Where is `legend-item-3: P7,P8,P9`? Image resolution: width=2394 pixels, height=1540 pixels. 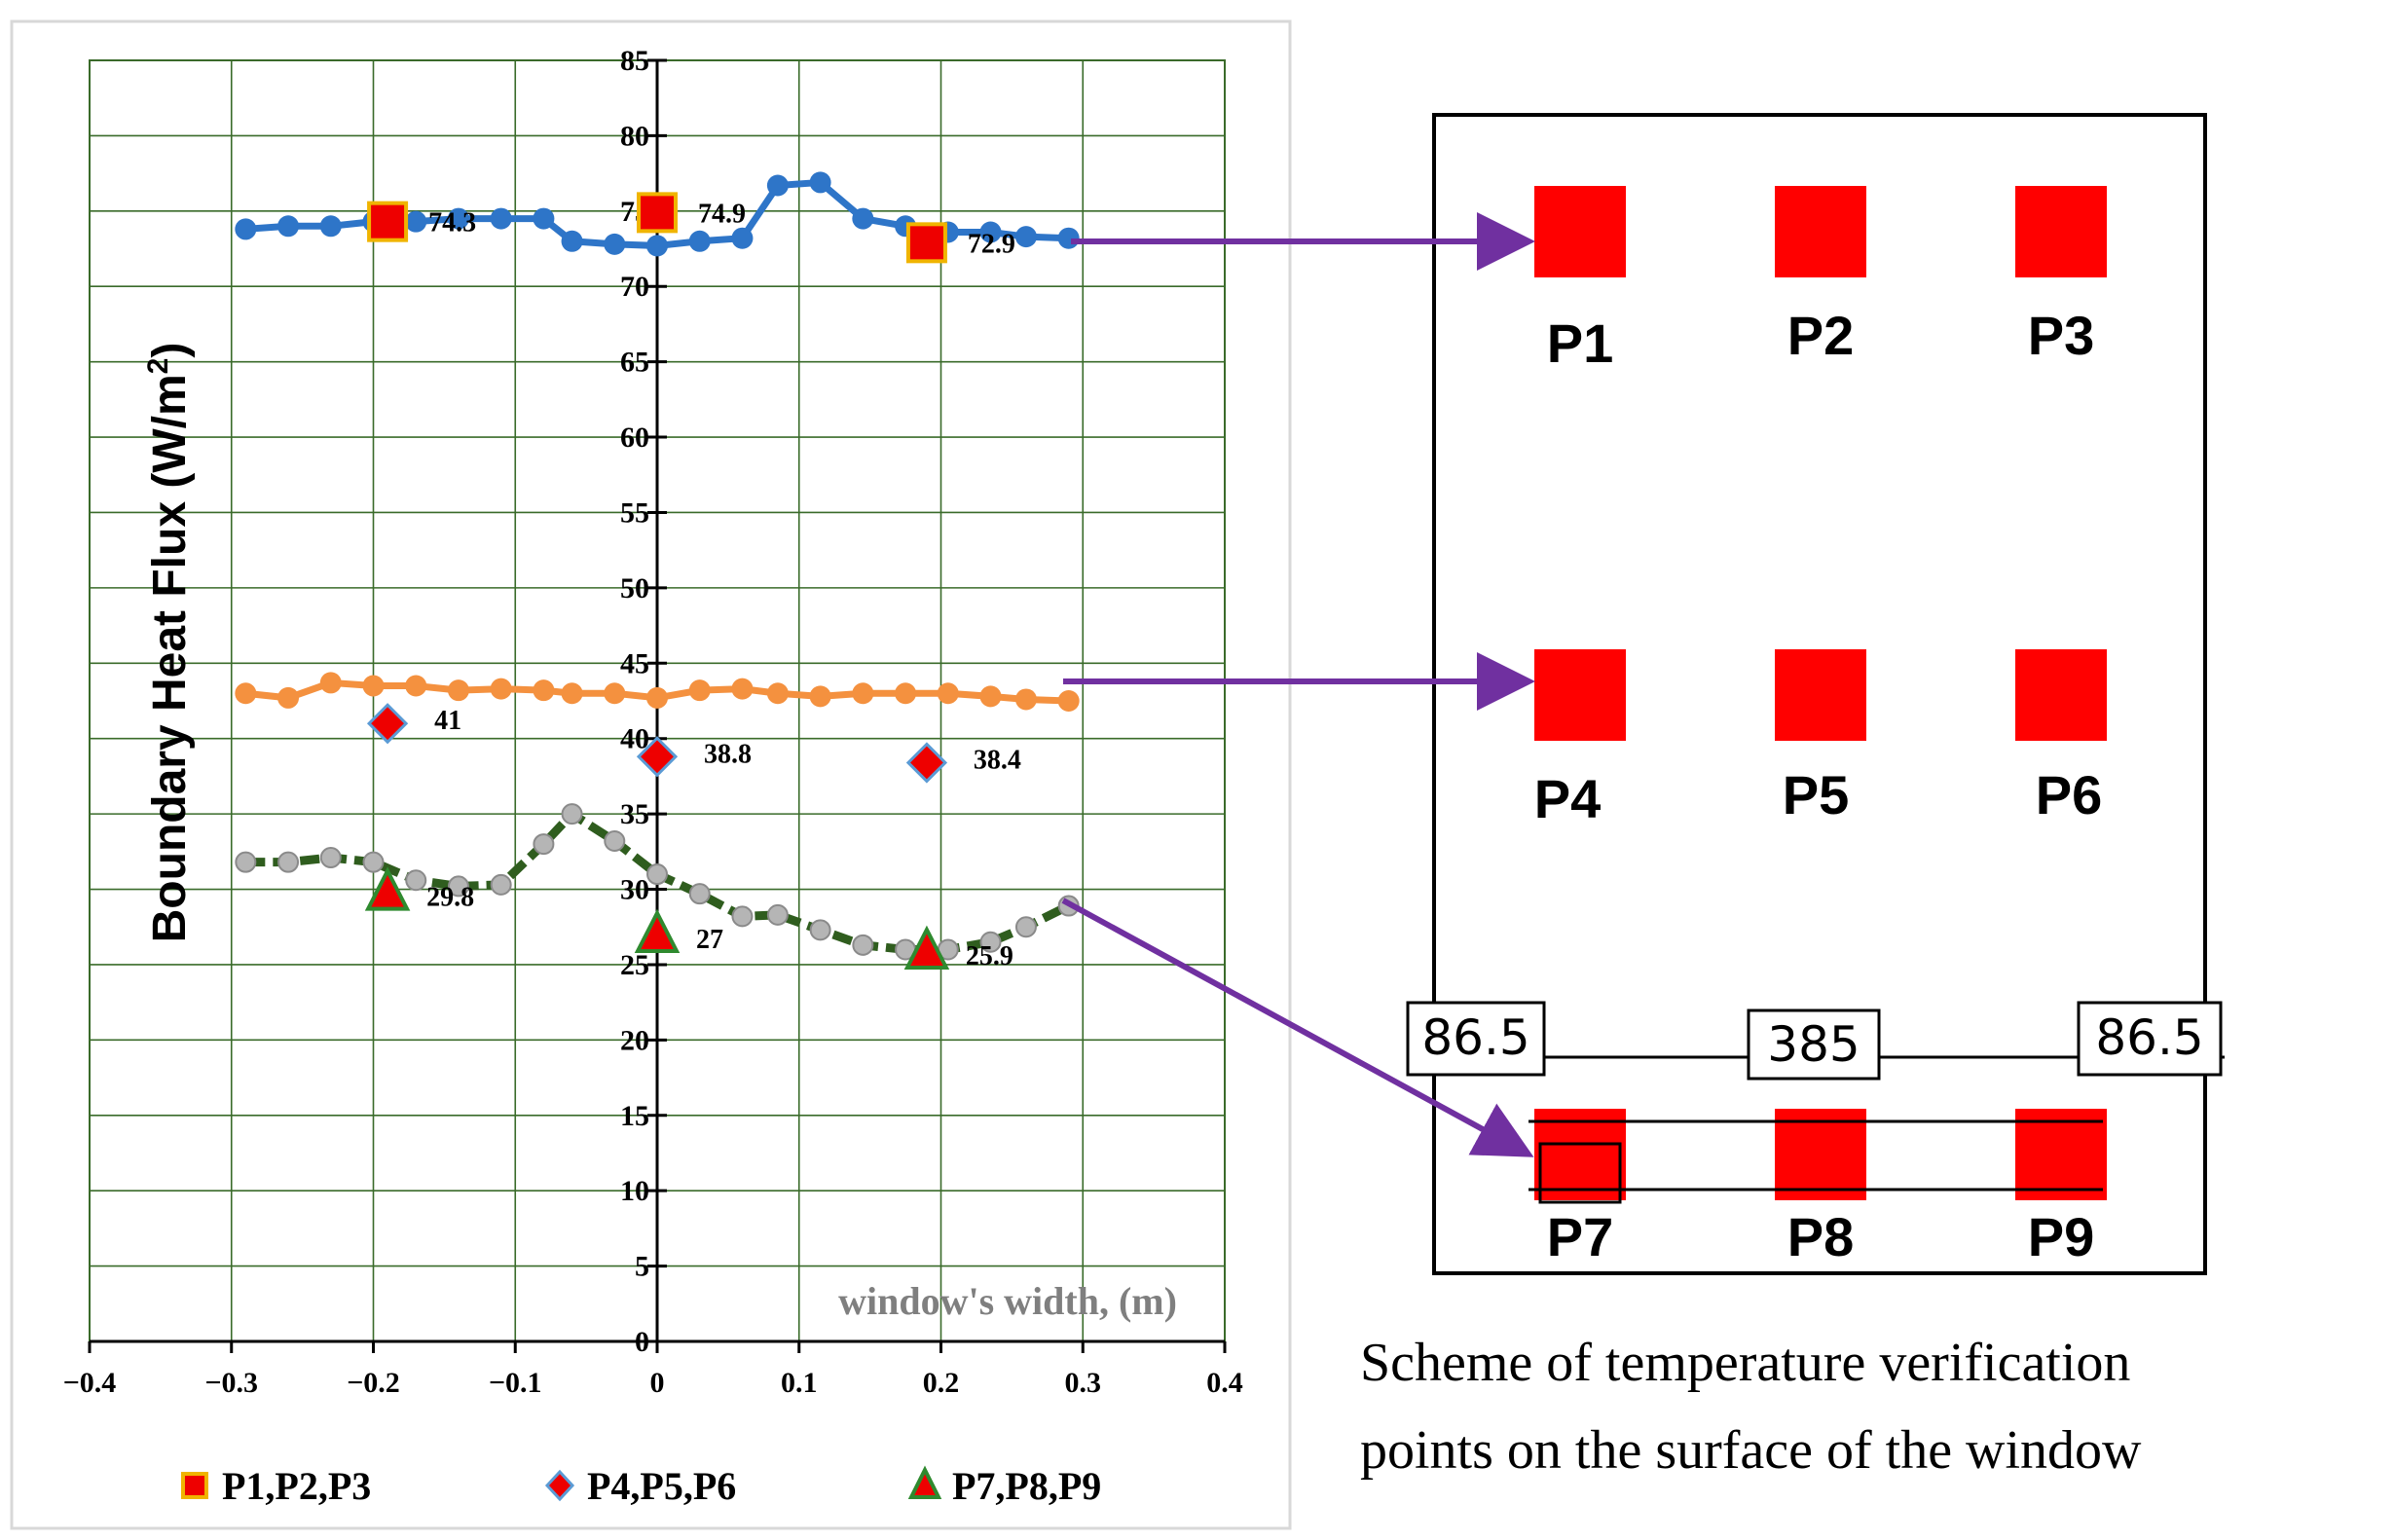 legend-item-3: P7,P8,P9 is located at coordinates (1004, 1486).